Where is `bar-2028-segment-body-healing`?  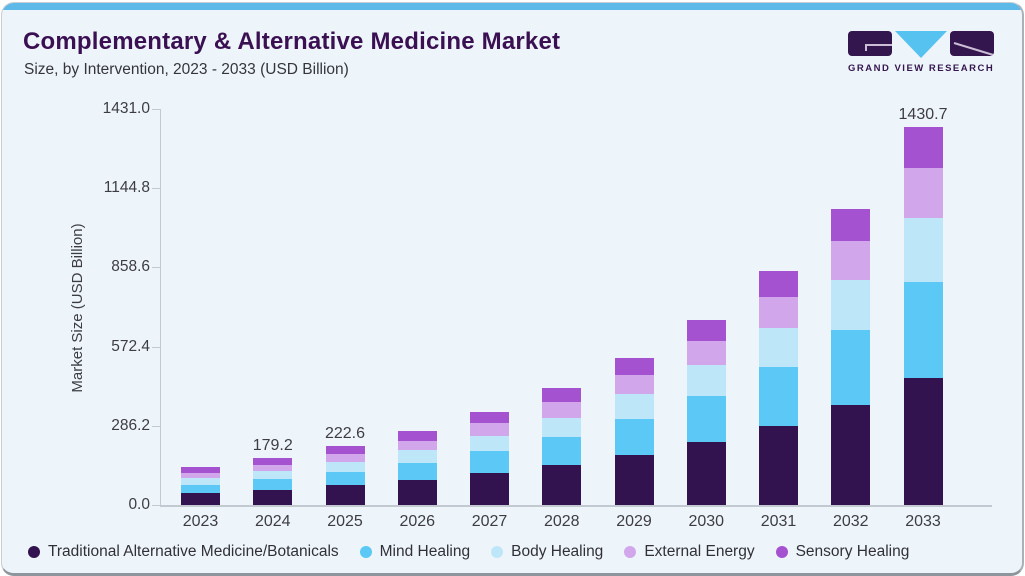
bar-2028-segment-body-healing is located at coordinates (562, 427).